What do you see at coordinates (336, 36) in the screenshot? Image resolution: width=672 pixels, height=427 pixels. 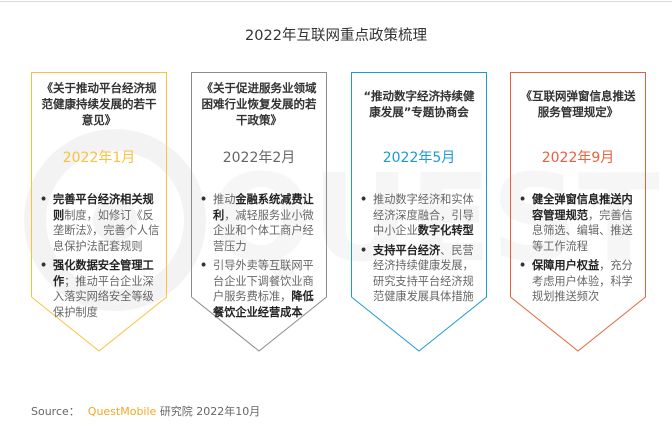 I see `page-title: 2022年互联网重点政策梳理` at bounding box center [336, 36].